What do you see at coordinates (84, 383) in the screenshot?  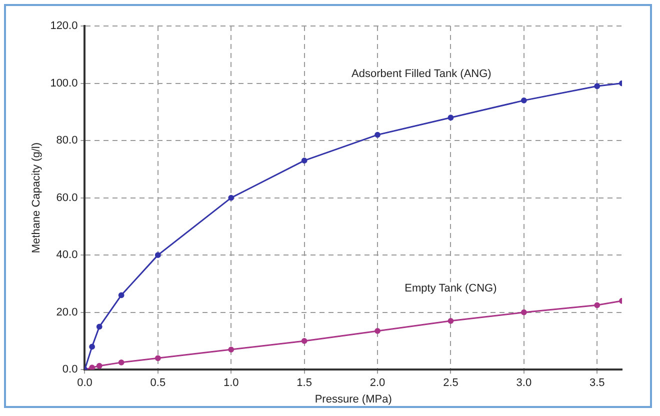 I see `x-tick-label: 0.0` at bounding box center [84, 383].